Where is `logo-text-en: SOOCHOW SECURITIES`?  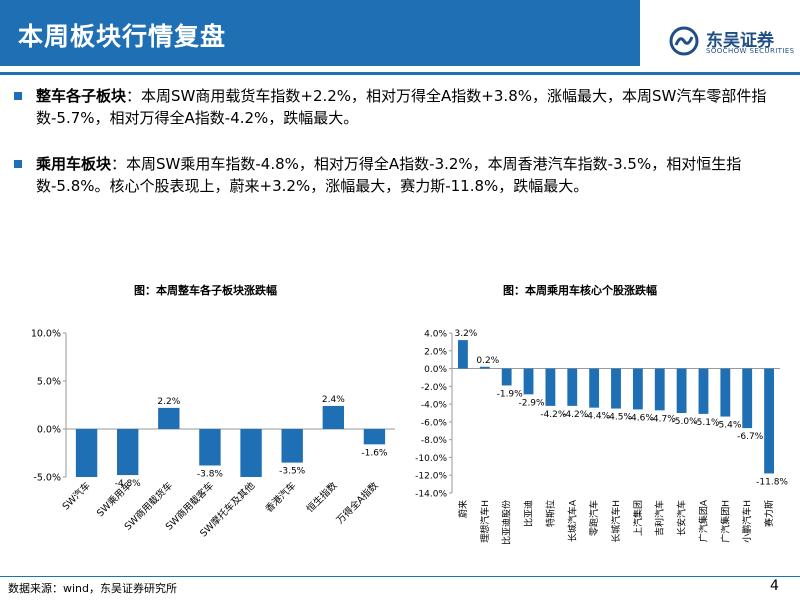 logo-text-en: SOOCHOW SECURITIES is located at coordinates (750, 51).